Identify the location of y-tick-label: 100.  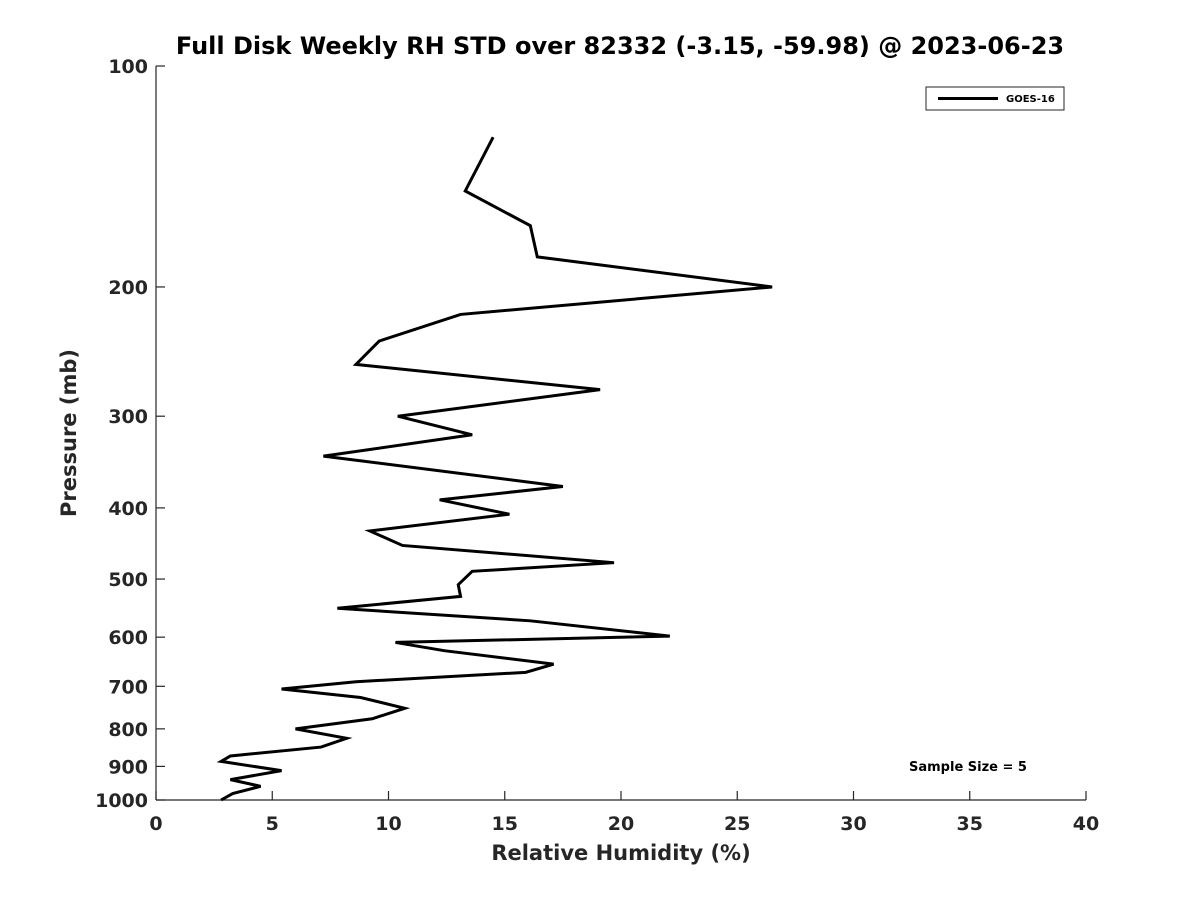
(128, 67).